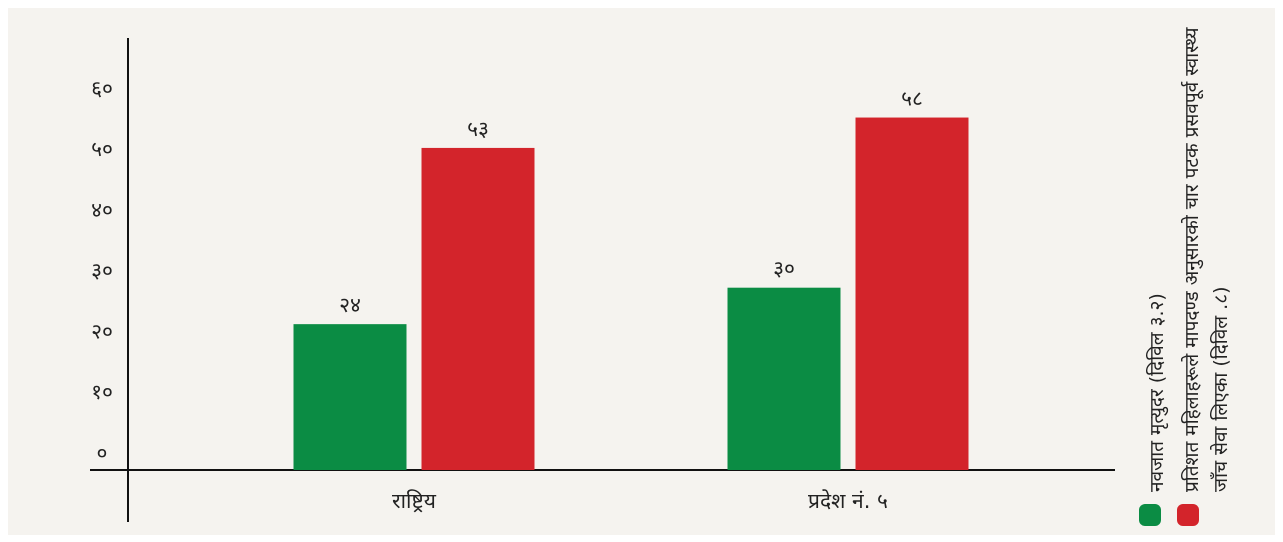 Image resolution: width=1283 pixels, height=542 pixels. What do you see at coordinates (102, 392) in the screenshot?
I see `y-tick-label: १०` at bounding box center [102, 392].